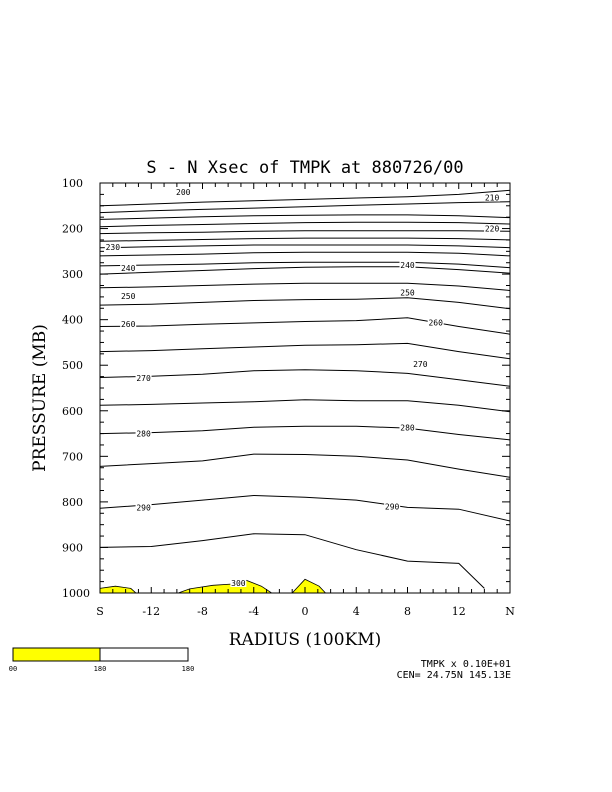 The height and width of the screenshot is (792, 612). What do you see at coordinates (100, 669) in the screenshot?
I see `colorbar-label-1: 180` at bounding box center [100, 669].